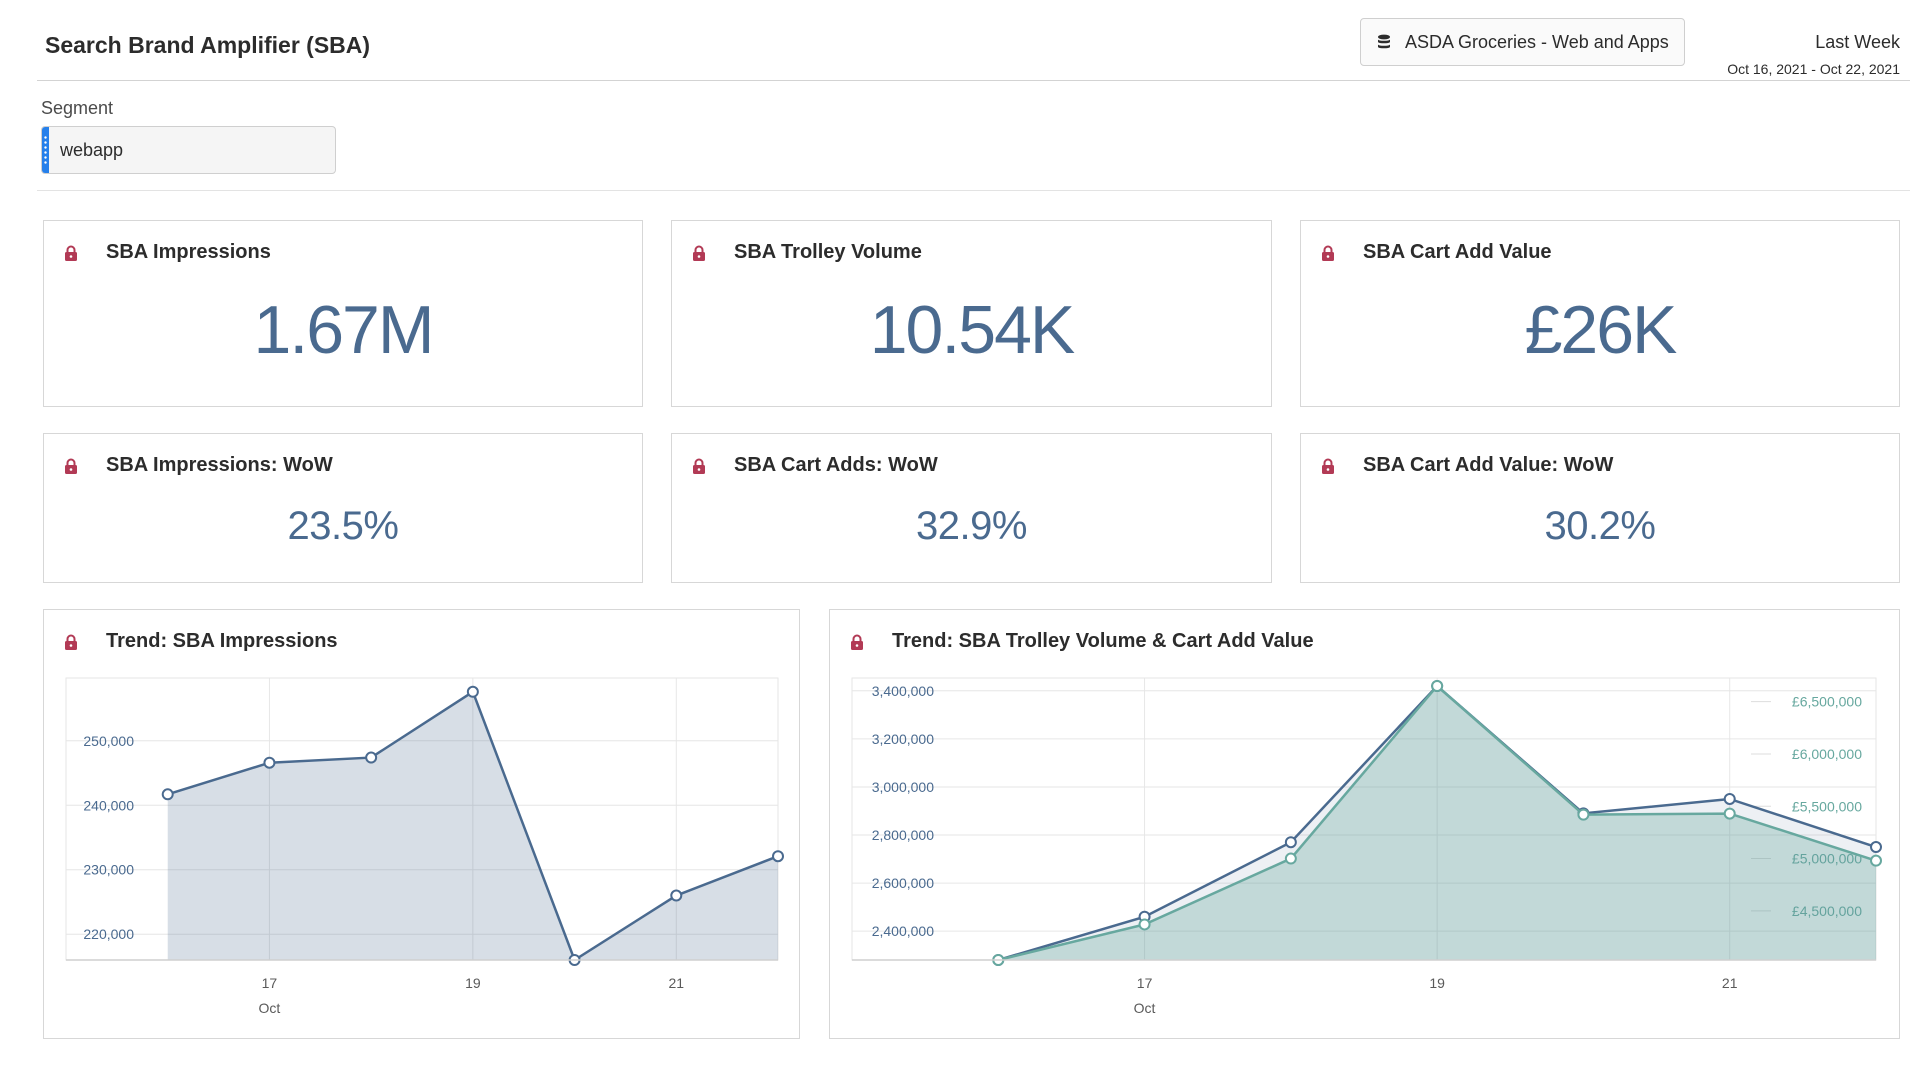 This screenshot has width=1920, height=1080. Describe the element at coordinates (108, 934) in the screenshot. I see `y-tick-label: 220,000` at that location.